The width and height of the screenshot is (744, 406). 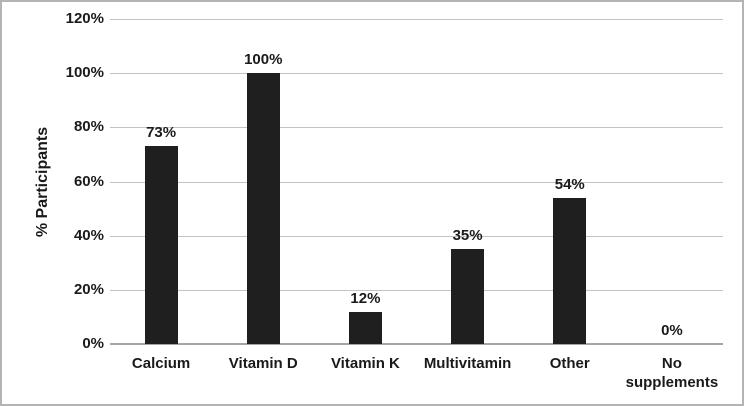 I want to click on y-tick-label: 40%, so click(x=88, y=235).